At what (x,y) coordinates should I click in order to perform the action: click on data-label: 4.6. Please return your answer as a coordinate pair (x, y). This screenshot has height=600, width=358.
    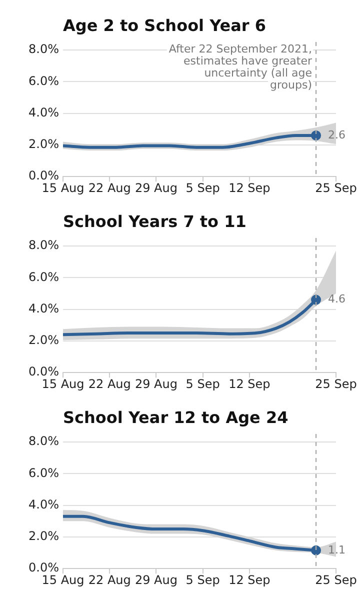
    Looking at the image, I should click on (337, 299).